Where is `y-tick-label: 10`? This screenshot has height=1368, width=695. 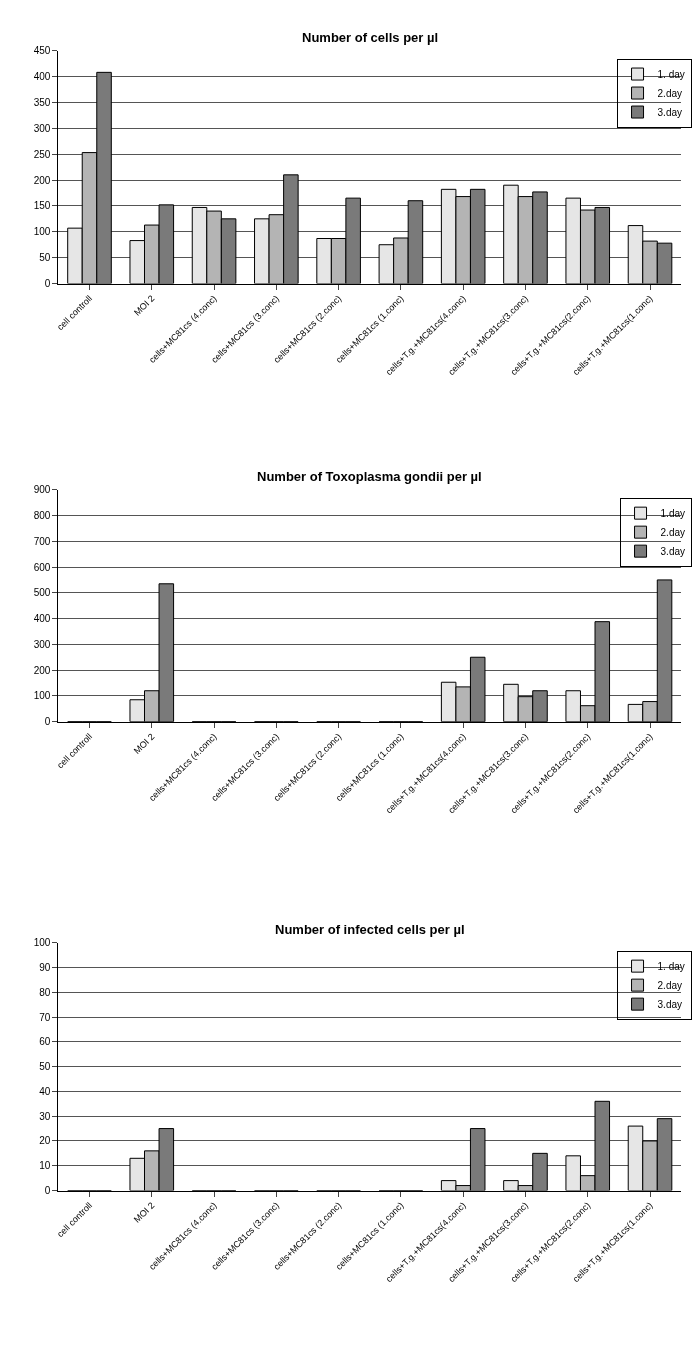
y-tick-label: 10 is located at coordinates (45, 1166).